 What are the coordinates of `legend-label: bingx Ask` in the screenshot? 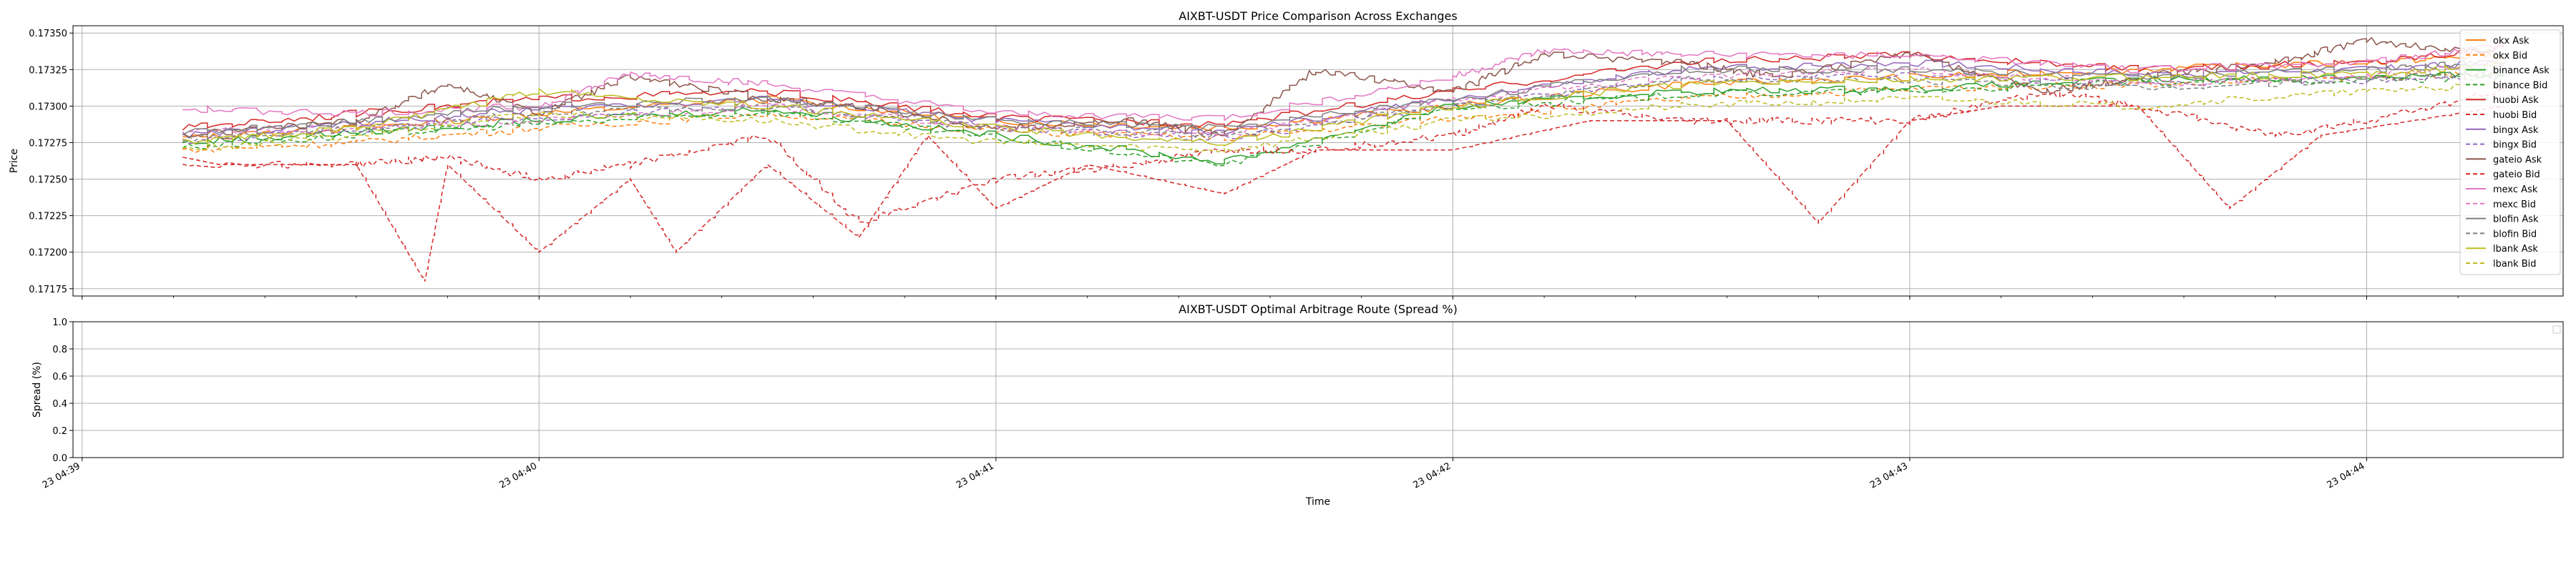 It's located at (2516, 130).